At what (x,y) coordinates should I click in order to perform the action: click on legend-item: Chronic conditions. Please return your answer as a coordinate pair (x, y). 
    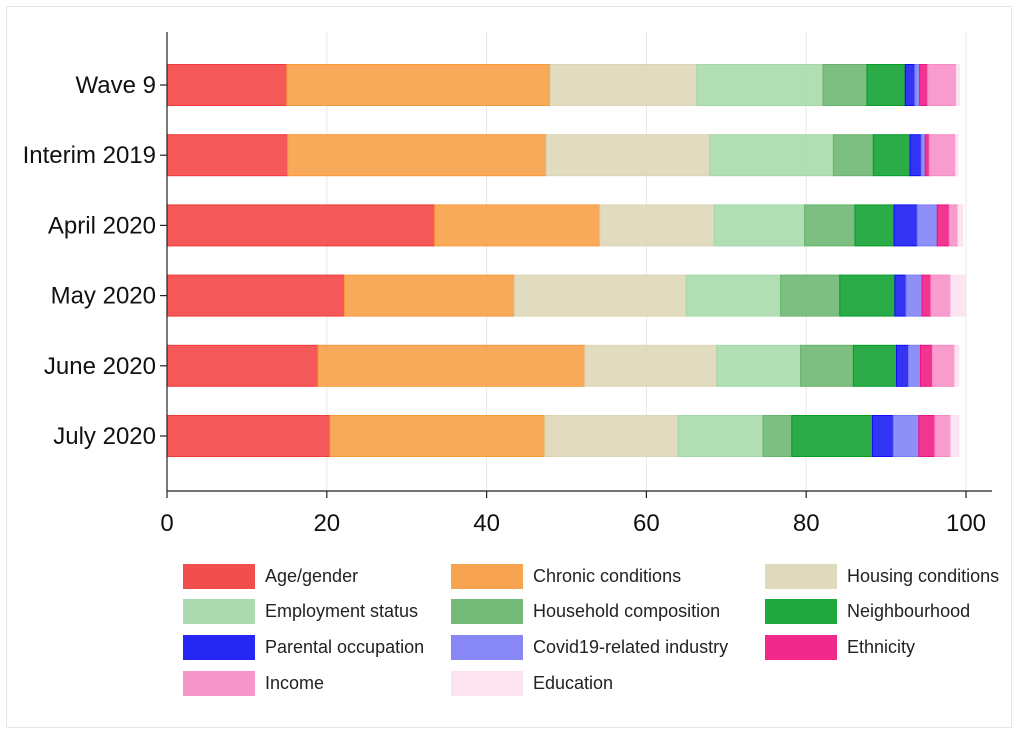
    Looking at the image, I should click on (566, 576).